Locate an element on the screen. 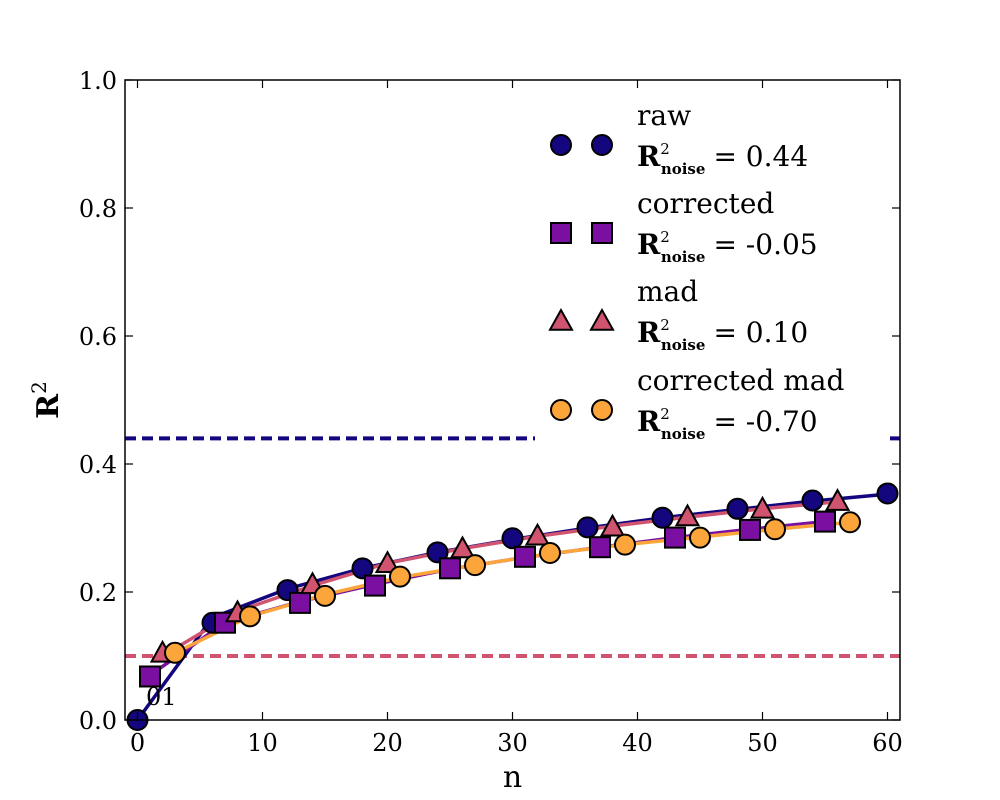 This screenshot has width=1000, height=800. legend-name-raw: raw is located at coordinates (664, 115).